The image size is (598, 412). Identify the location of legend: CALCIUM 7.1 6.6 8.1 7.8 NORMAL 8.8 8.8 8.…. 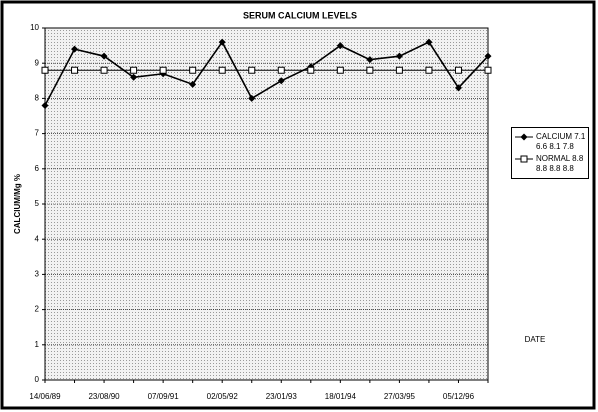
(550, 153).